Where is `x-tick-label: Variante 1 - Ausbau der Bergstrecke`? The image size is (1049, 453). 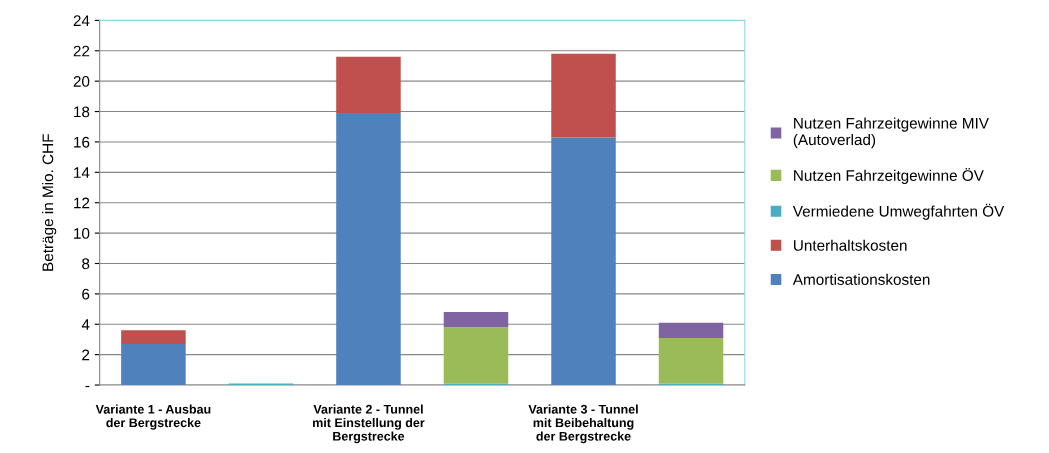
x-tick-label: Variante 1 - Ausbau der Bergstrecke is located at coordinates (153, 417).